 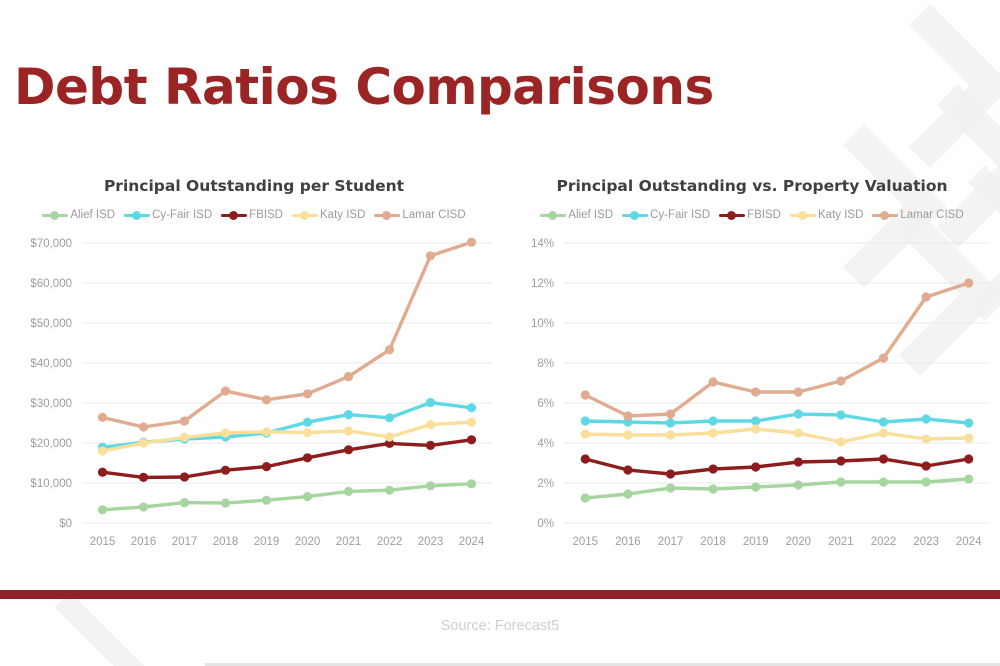 I want to click on legend-item: Katy ISD, so click(x=328, y=215).